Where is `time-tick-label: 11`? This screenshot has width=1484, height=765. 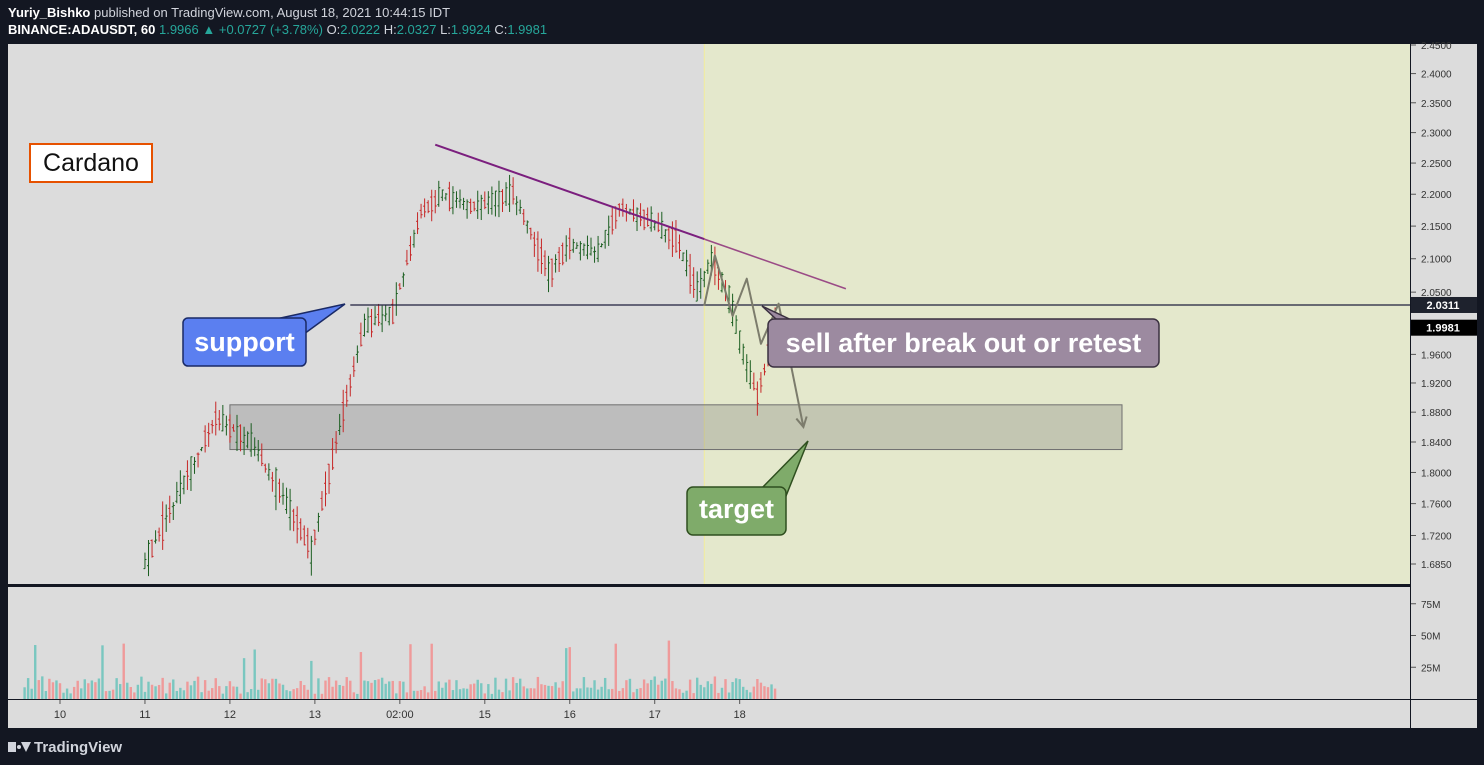 time-tick-label: 11 is located at coordinates (144, 715).